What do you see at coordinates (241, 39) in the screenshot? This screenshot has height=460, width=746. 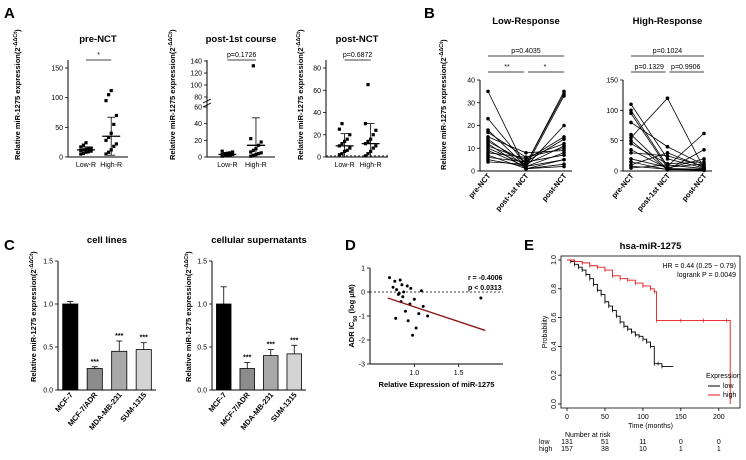 I see `chart-title: post-1st course` at bounding box center [241, 39].